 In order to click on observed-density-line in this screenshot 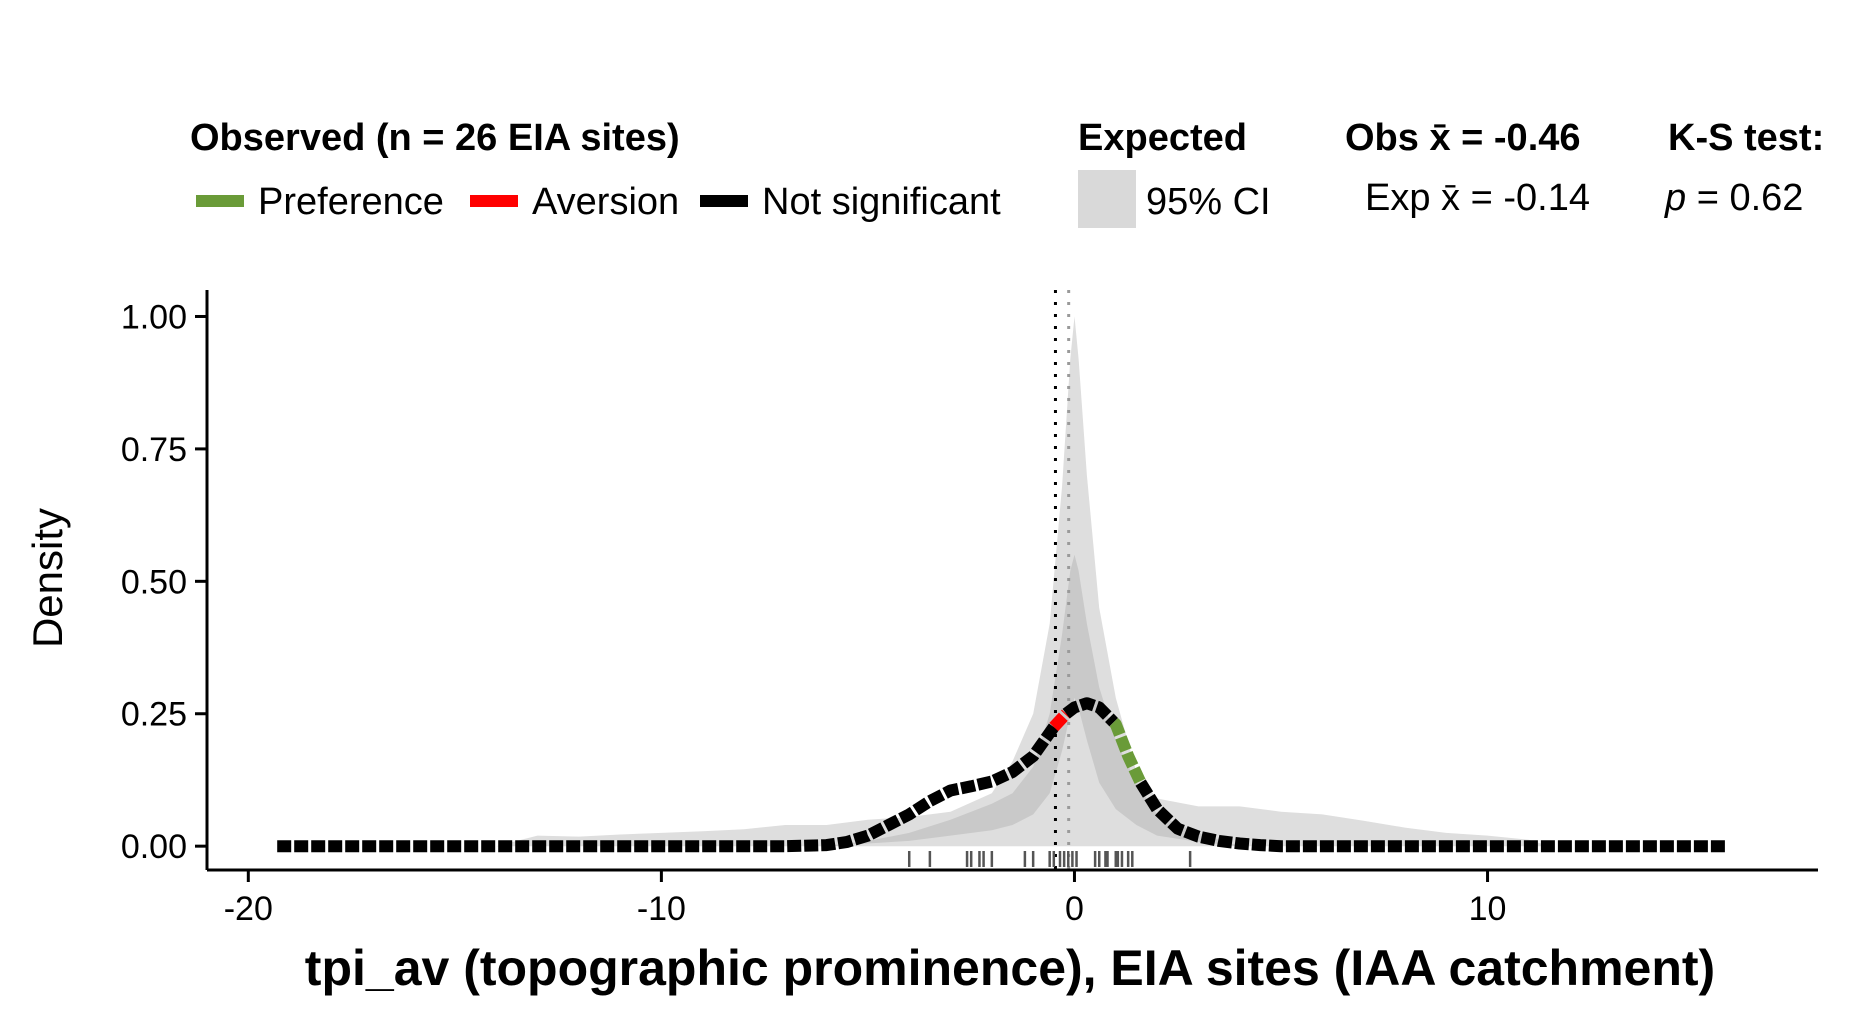, I will do `click(1002, 775)`.